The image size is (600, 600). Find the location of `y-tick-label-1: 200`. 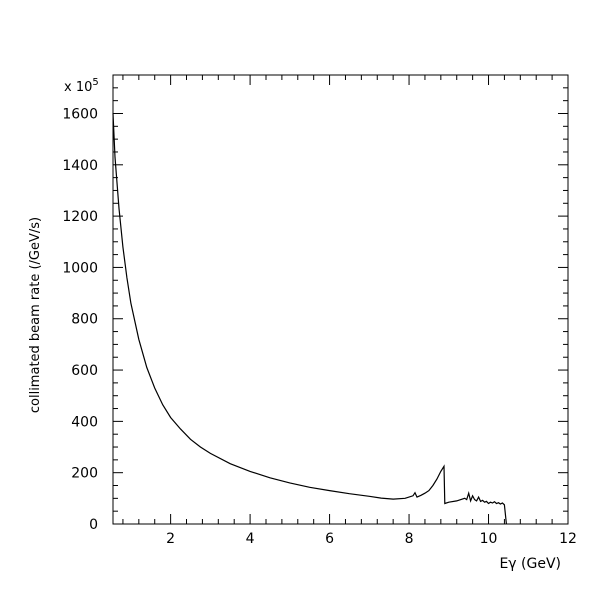

y-tick-label-1: 200 is located at coordinates (84, 474).